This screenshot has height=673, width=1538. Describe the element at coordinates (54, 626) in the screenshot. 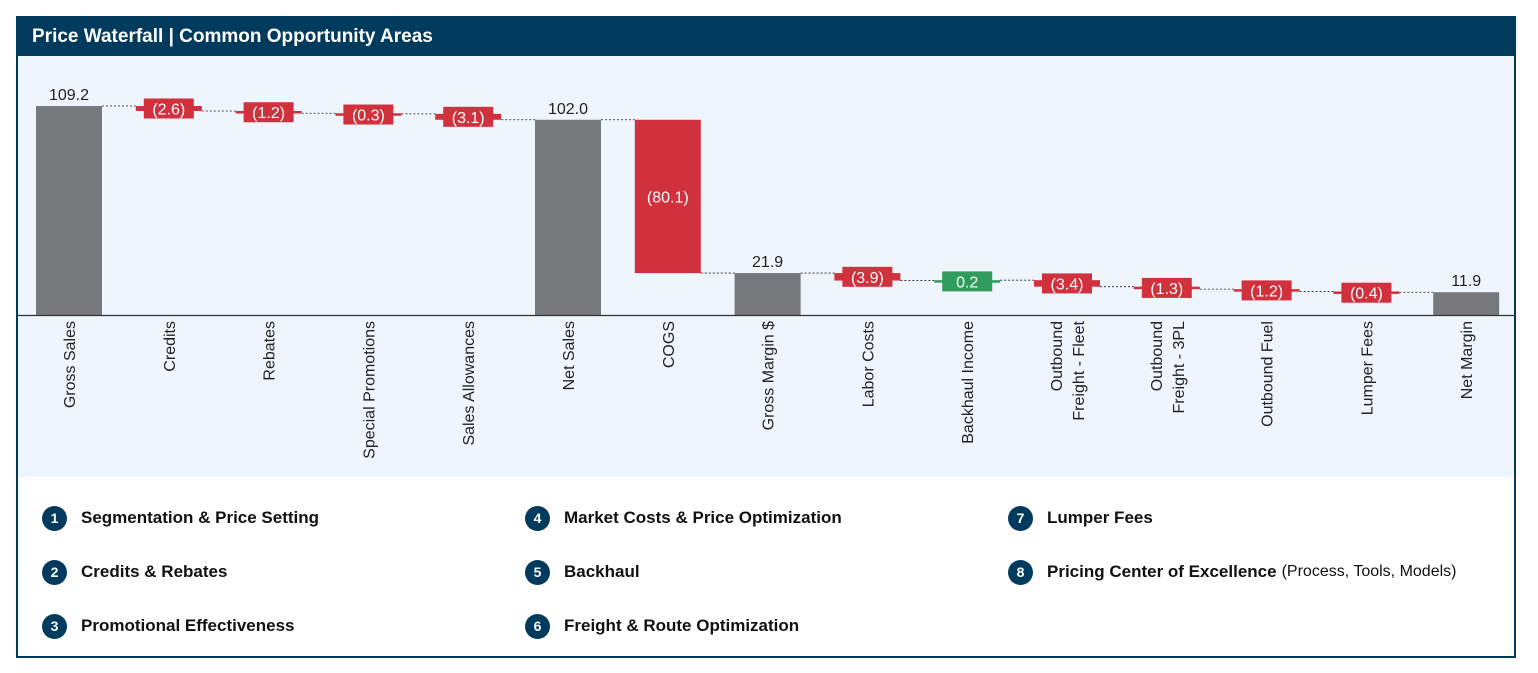

I see `legend-number-badge: 3` at that location.